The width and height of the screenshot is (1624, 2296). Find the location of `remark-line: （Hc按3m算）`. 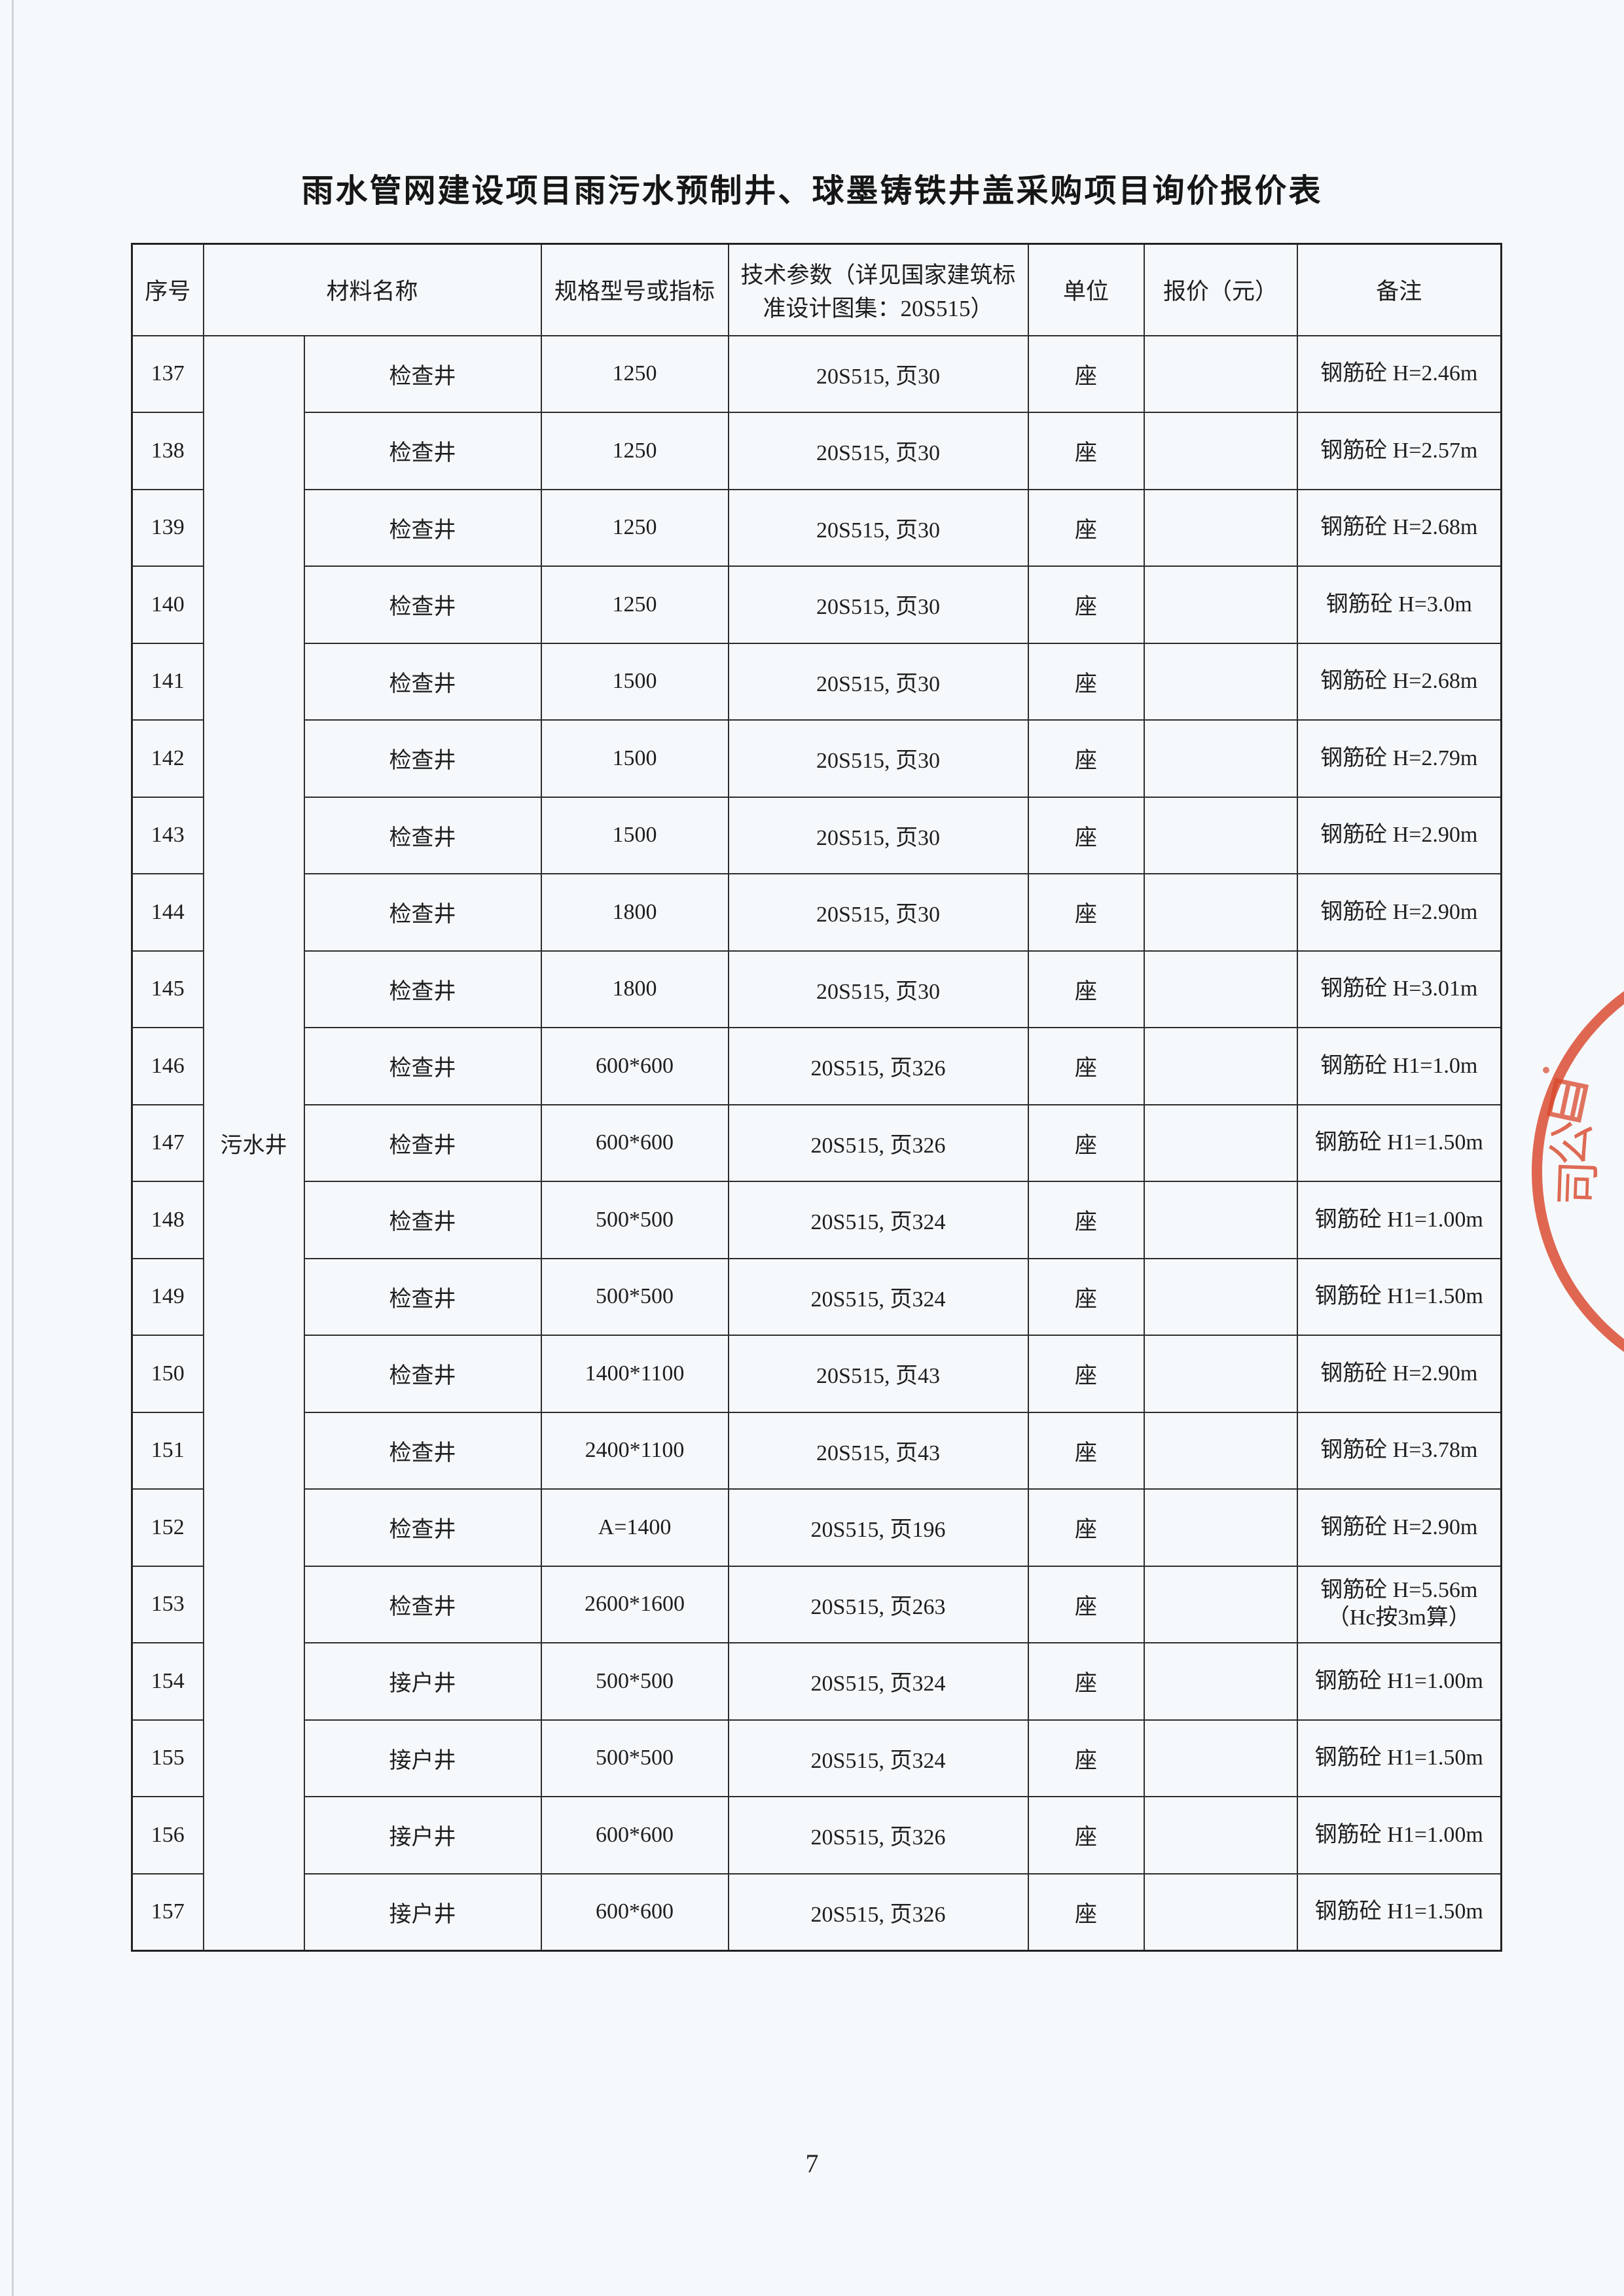

remark-line: （Hc按3m算） is located at coordinates (1399, 1617).